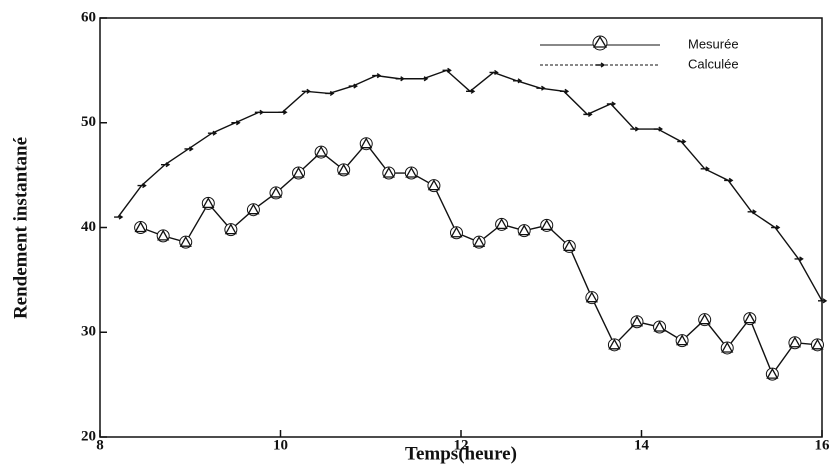 The height and width of the screenshot is (468, 834). I want to click on y-tick-label: 30, so click(88, 332).